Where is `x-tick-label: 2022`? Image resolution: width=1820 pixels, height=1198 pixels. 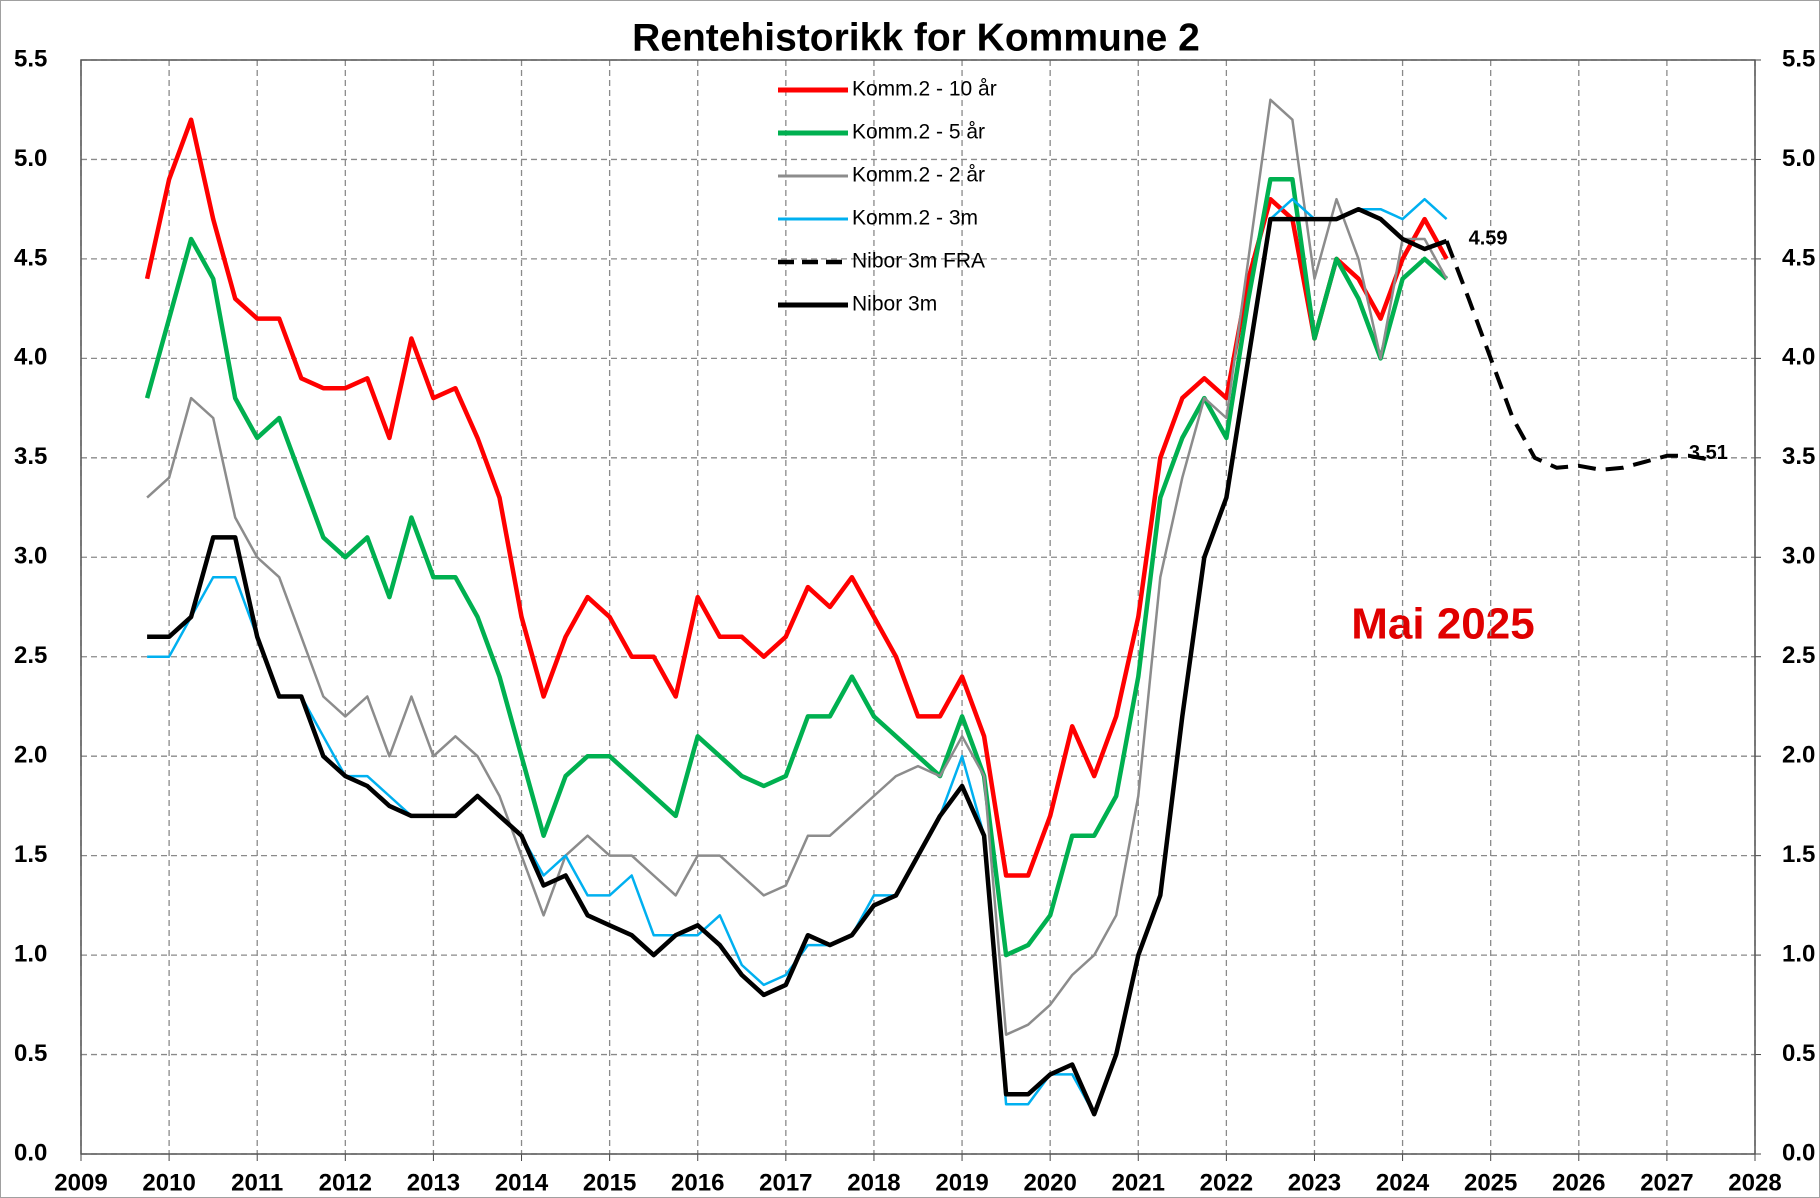 x-tick-label: 2022 is located at coordinates (1226, 1182).